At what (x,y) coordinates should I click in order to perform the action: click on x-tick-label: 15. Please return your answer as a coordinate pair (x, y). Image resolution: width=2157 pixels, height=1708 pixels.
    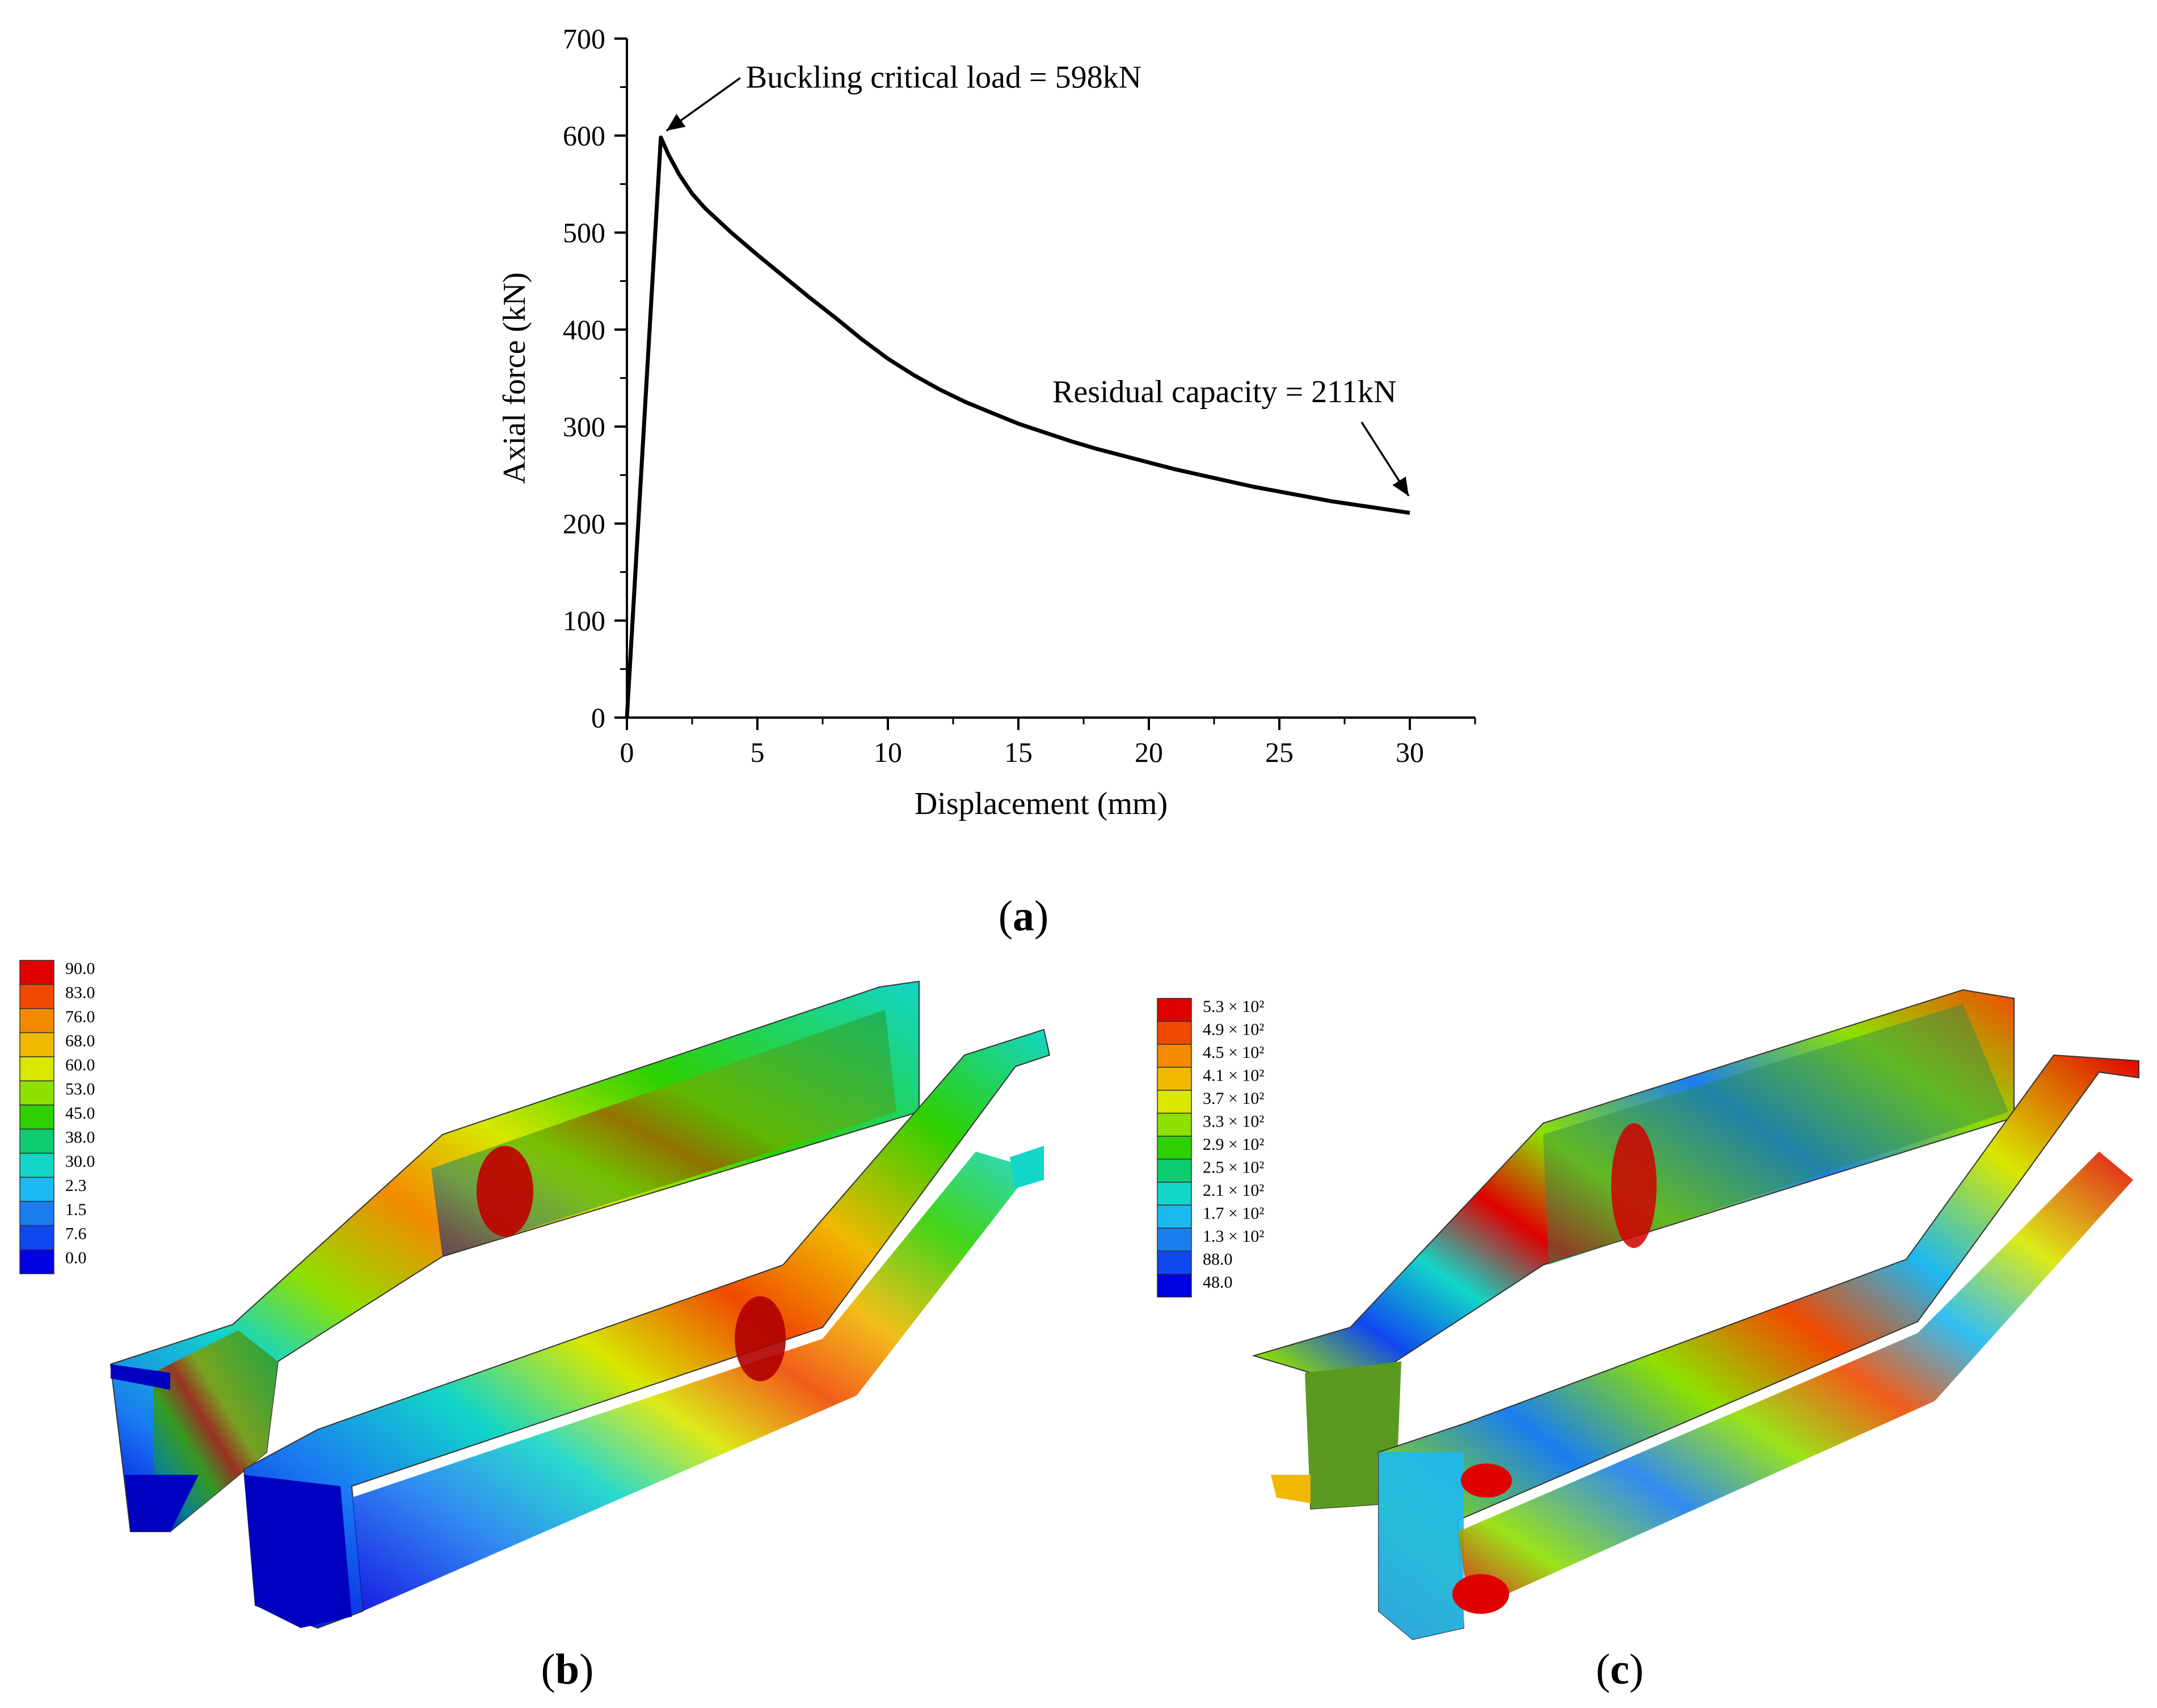
    Looking at the image, I should click on (1018, 752).